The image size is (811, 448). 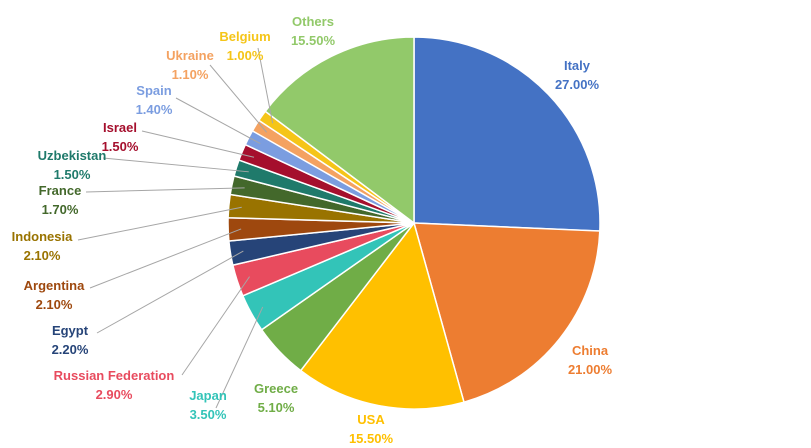 What do you see at coordinates (276, 388) in the screenshot?
I see `slice-label-name: Greece` at bounding box center [276, 388].